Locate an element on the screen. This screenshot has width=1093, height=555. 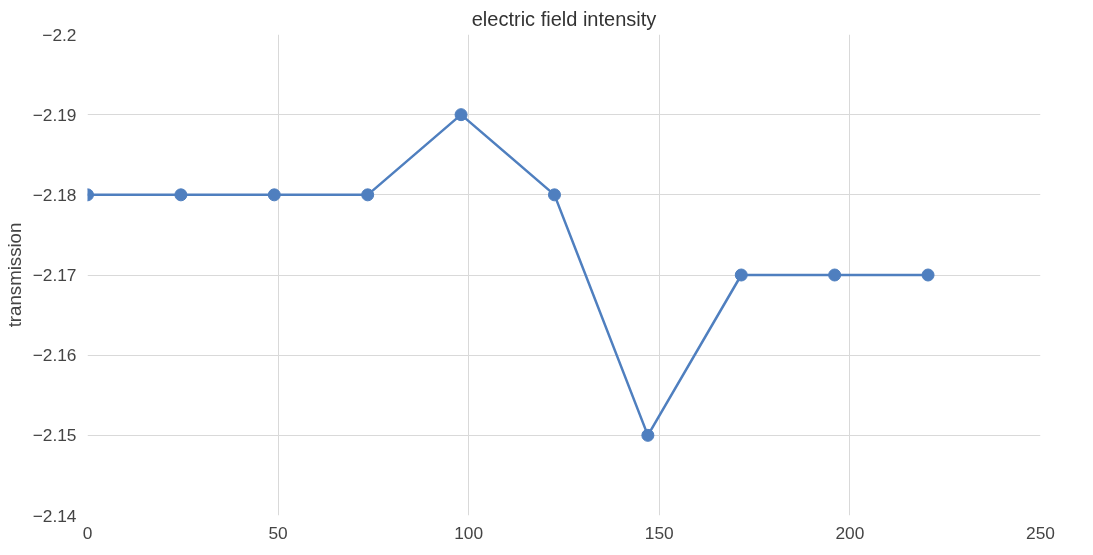
x-tick-label: 50 is located at coordinates (278, 532).